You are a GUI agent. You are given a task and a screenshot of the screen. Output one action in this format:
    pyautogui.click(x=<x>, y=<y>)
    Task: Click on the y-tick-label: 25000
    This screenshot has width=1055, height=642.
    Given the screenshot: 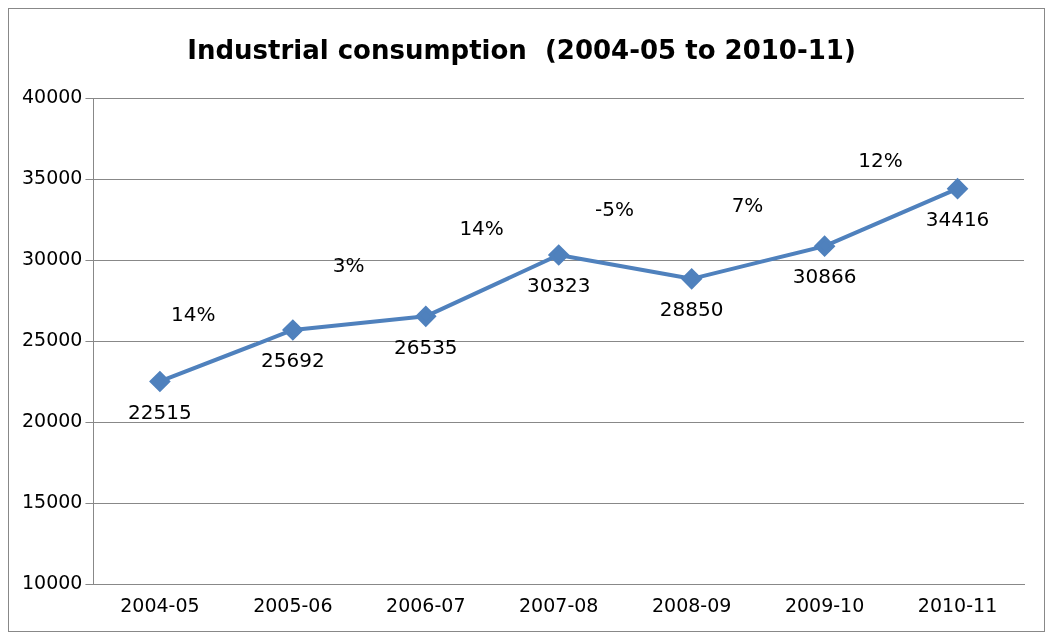 What is the action you would take?
    pyautogui.click(x=52, y=339)
    